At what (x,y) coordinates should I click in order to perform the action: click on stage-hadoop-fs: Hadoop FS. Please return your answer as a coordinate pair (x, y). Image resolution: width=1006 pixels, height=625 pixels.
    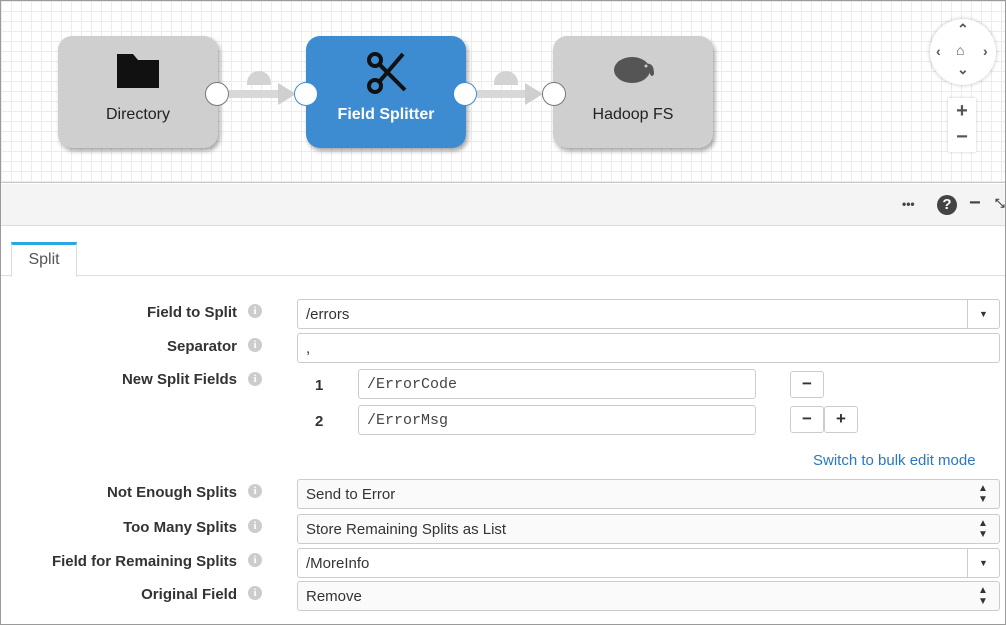
    Looking at the image, I should click on (633, 92).